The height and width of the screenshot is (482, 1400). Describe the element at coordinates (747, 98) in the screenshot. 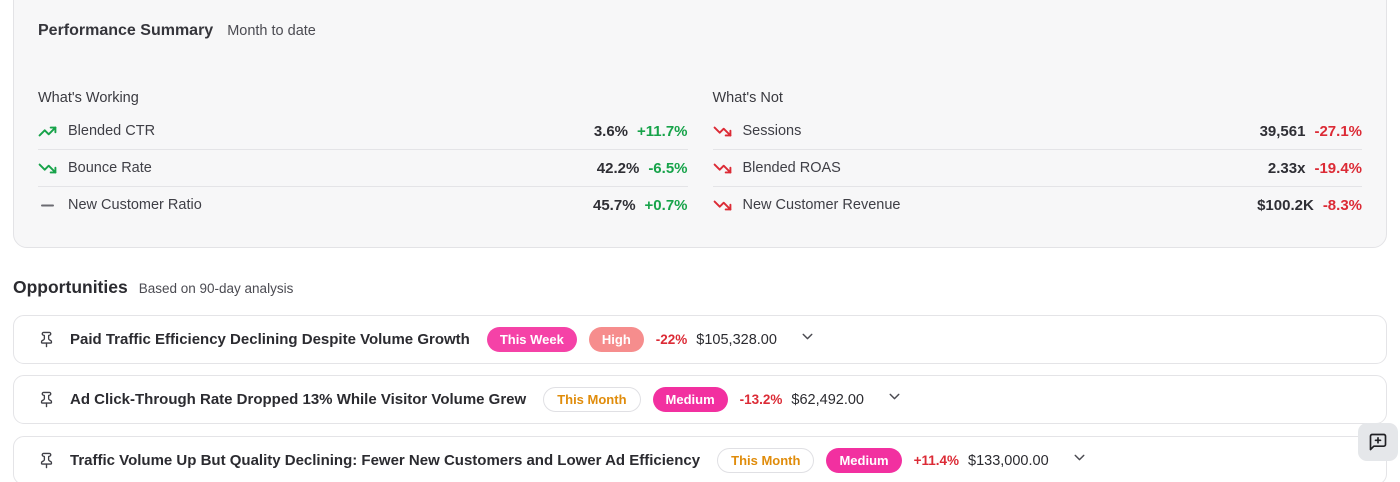

I see `whats-not-heading: What's Not` at that location.